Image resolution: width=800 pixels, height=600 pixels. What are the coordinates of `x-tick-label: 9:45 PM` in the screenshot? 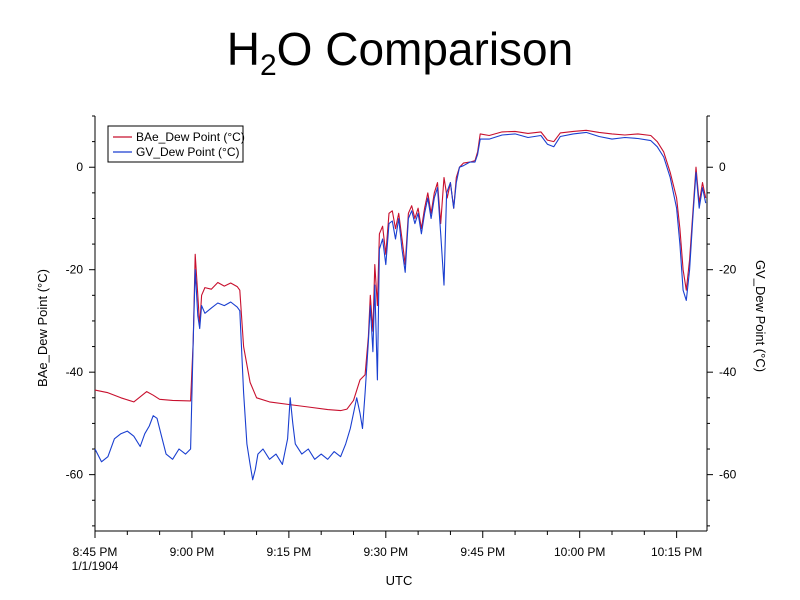 It's located at (482, 552).